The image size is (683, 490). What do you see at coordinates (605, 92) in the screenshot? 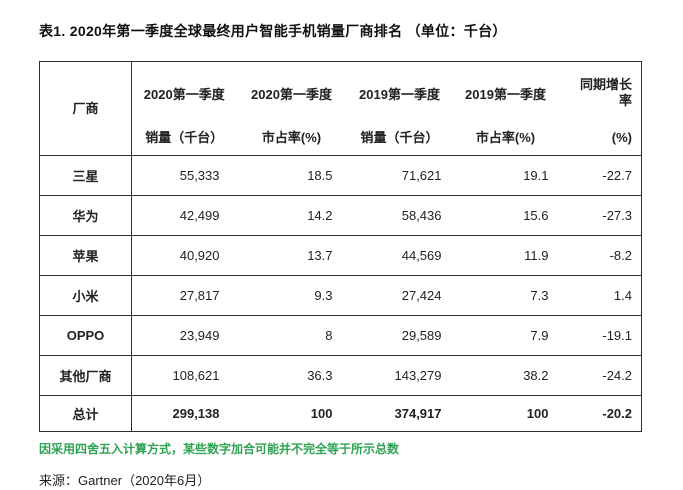
I see `header-period-label: 同期增长率` at bounding box center [605, 92].